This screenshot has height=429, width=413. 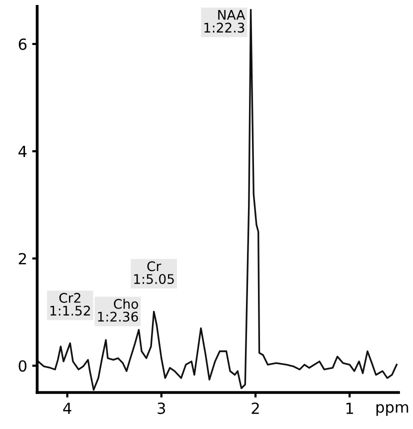 What do you see at coordinates (22, 44) in the screenshot?
I see `y-tick-label: 6` at bounding box center [22, 44].